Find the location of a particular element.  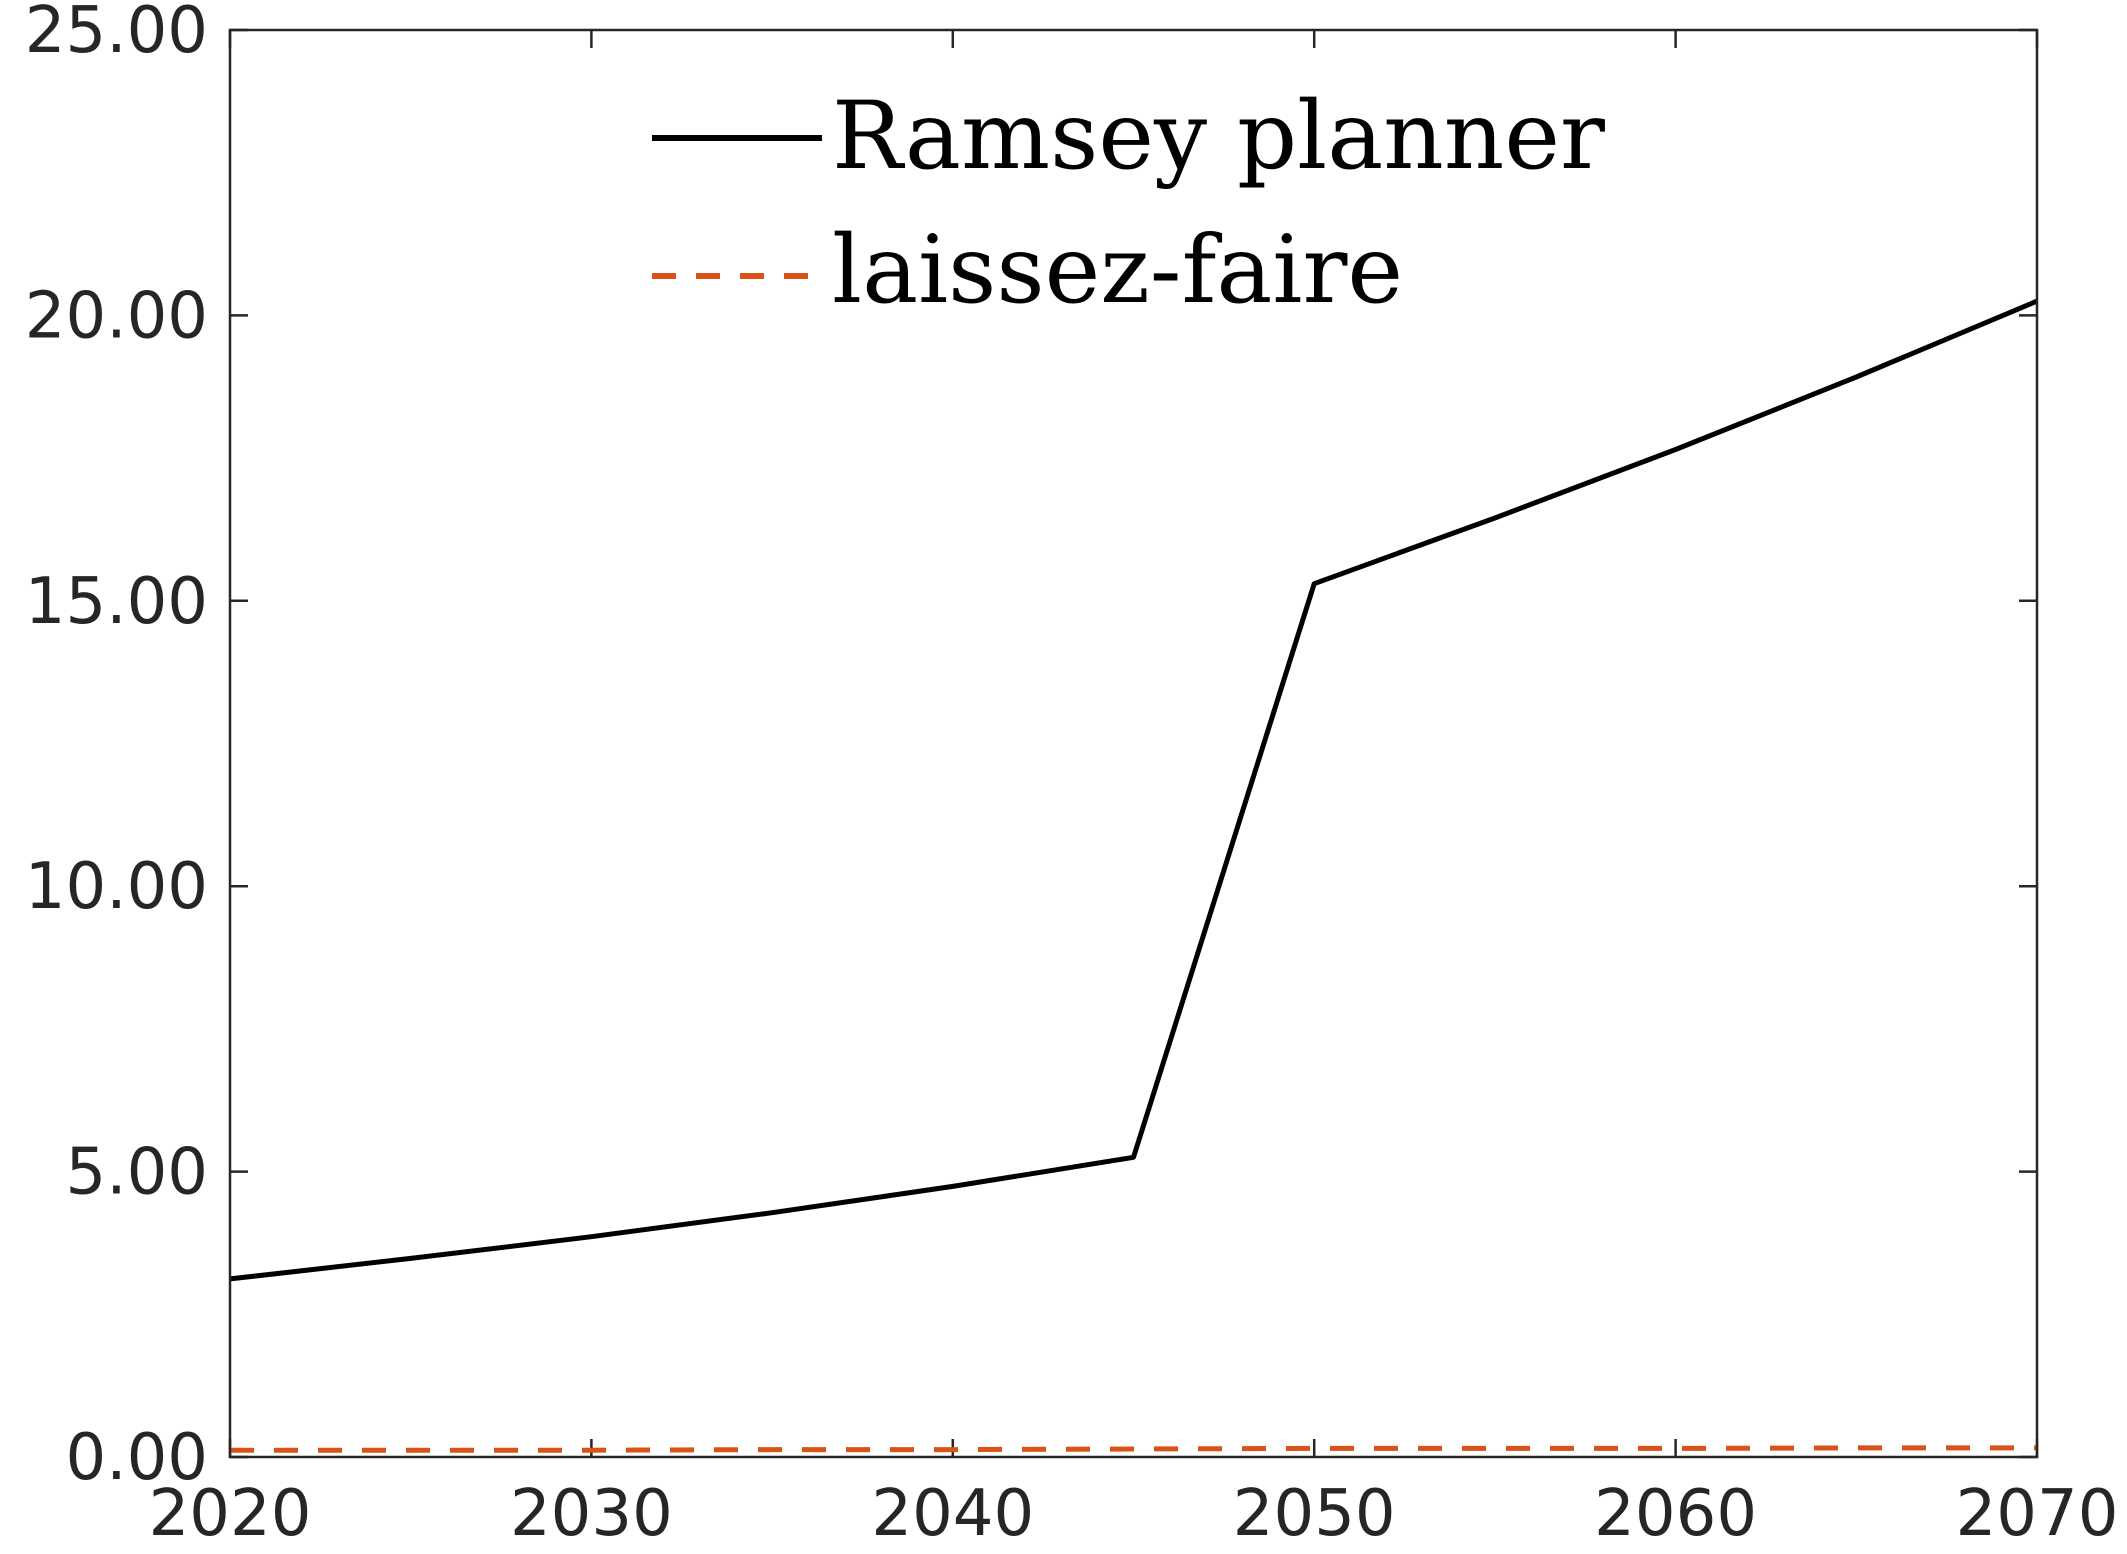

x-tick-label: 2060 is located at coordinates (1675, 1514).